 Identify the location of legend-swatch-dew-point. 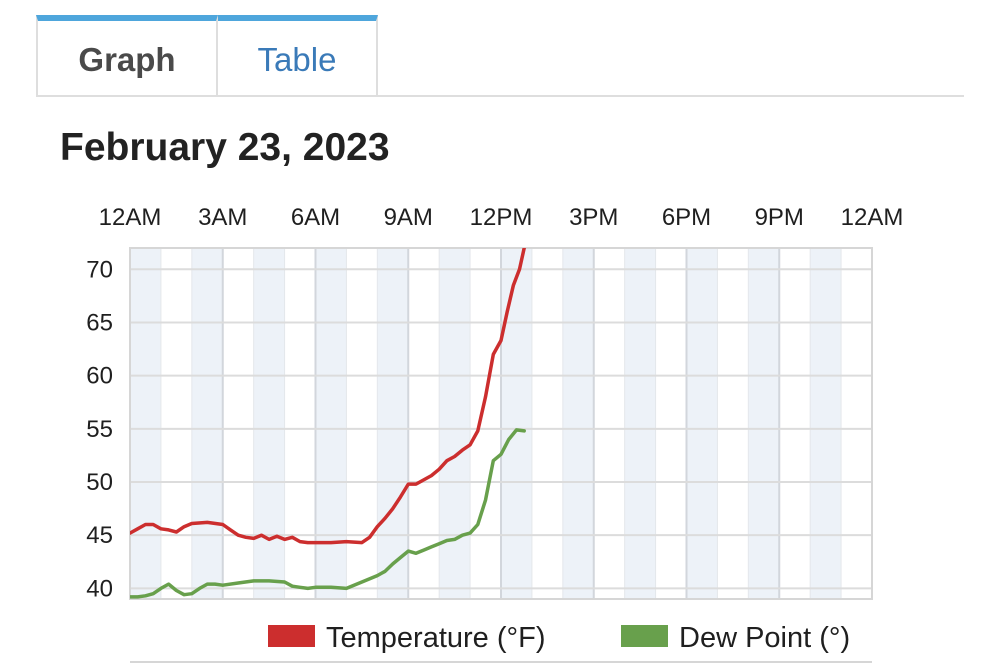
(644, 636).